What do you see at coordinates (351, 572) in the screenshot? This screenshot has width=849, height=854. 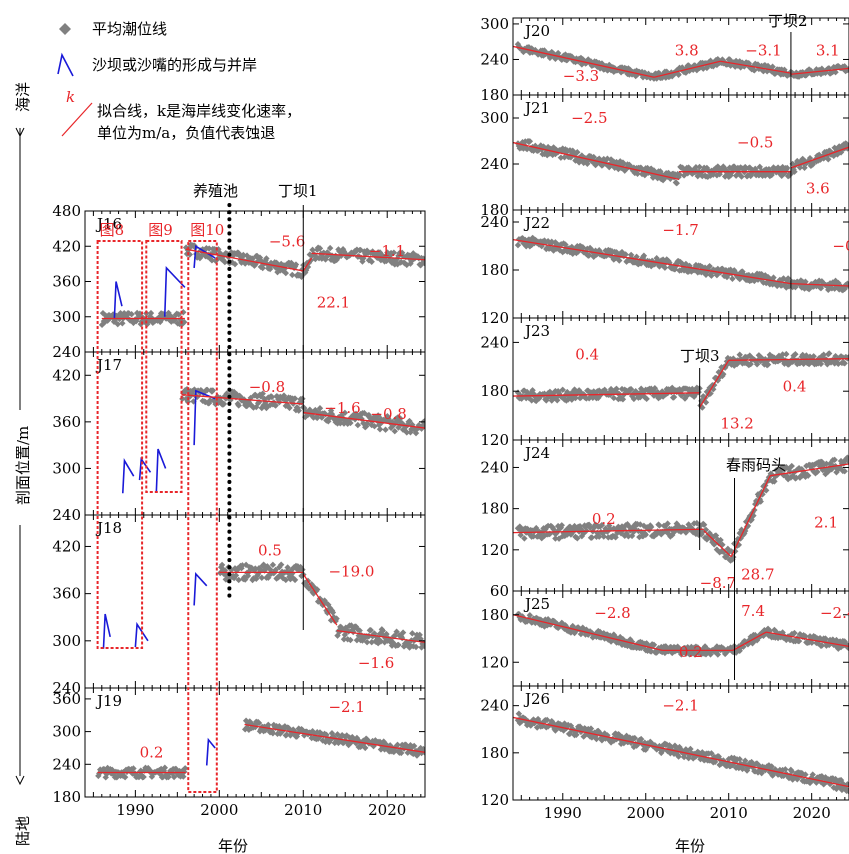 I see `rate-label: −19.0` at bounding box center [351, 572].